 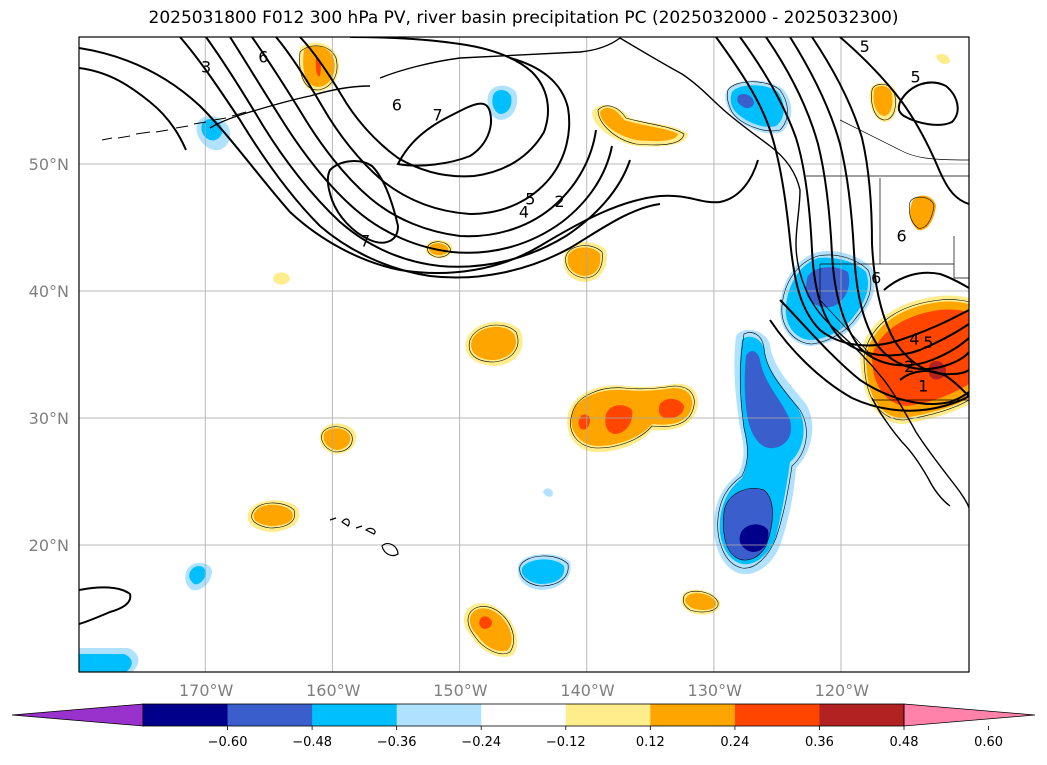 I want to click on colorbar-tick-label: −0.48, so click(x=312, y=742).